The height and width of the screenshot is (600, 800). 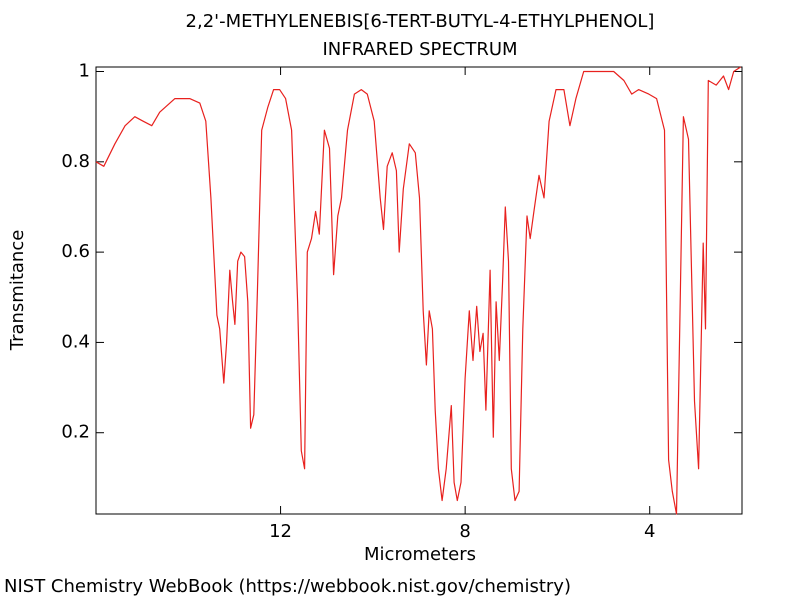 I want to click on y-tick-label: 0.6, so click(x=75, y=251).